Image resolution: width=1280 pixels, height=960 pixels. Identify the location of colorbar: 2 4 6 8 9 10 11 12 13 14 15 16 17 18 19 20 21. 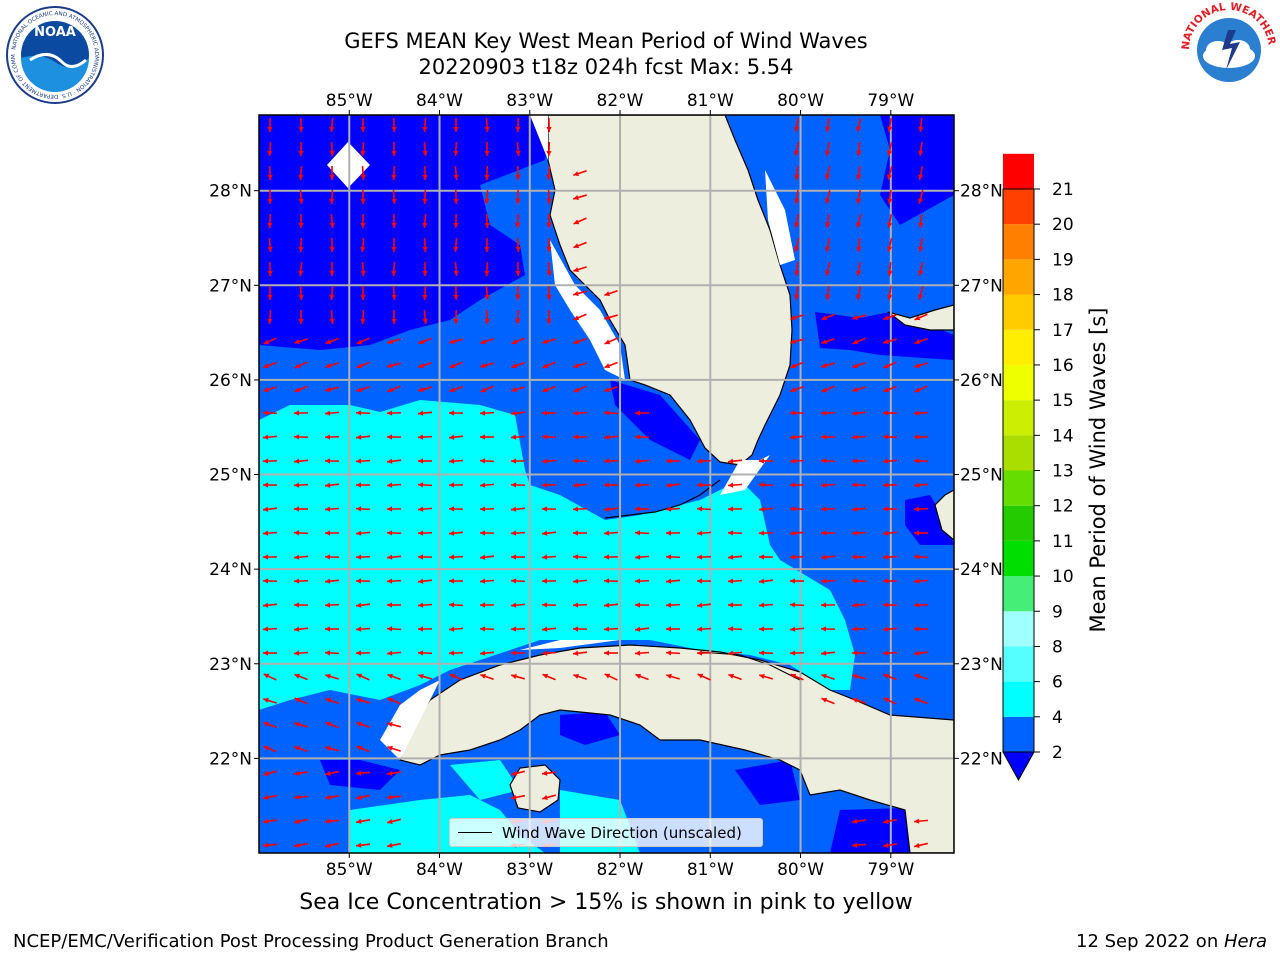
(1038, 467).